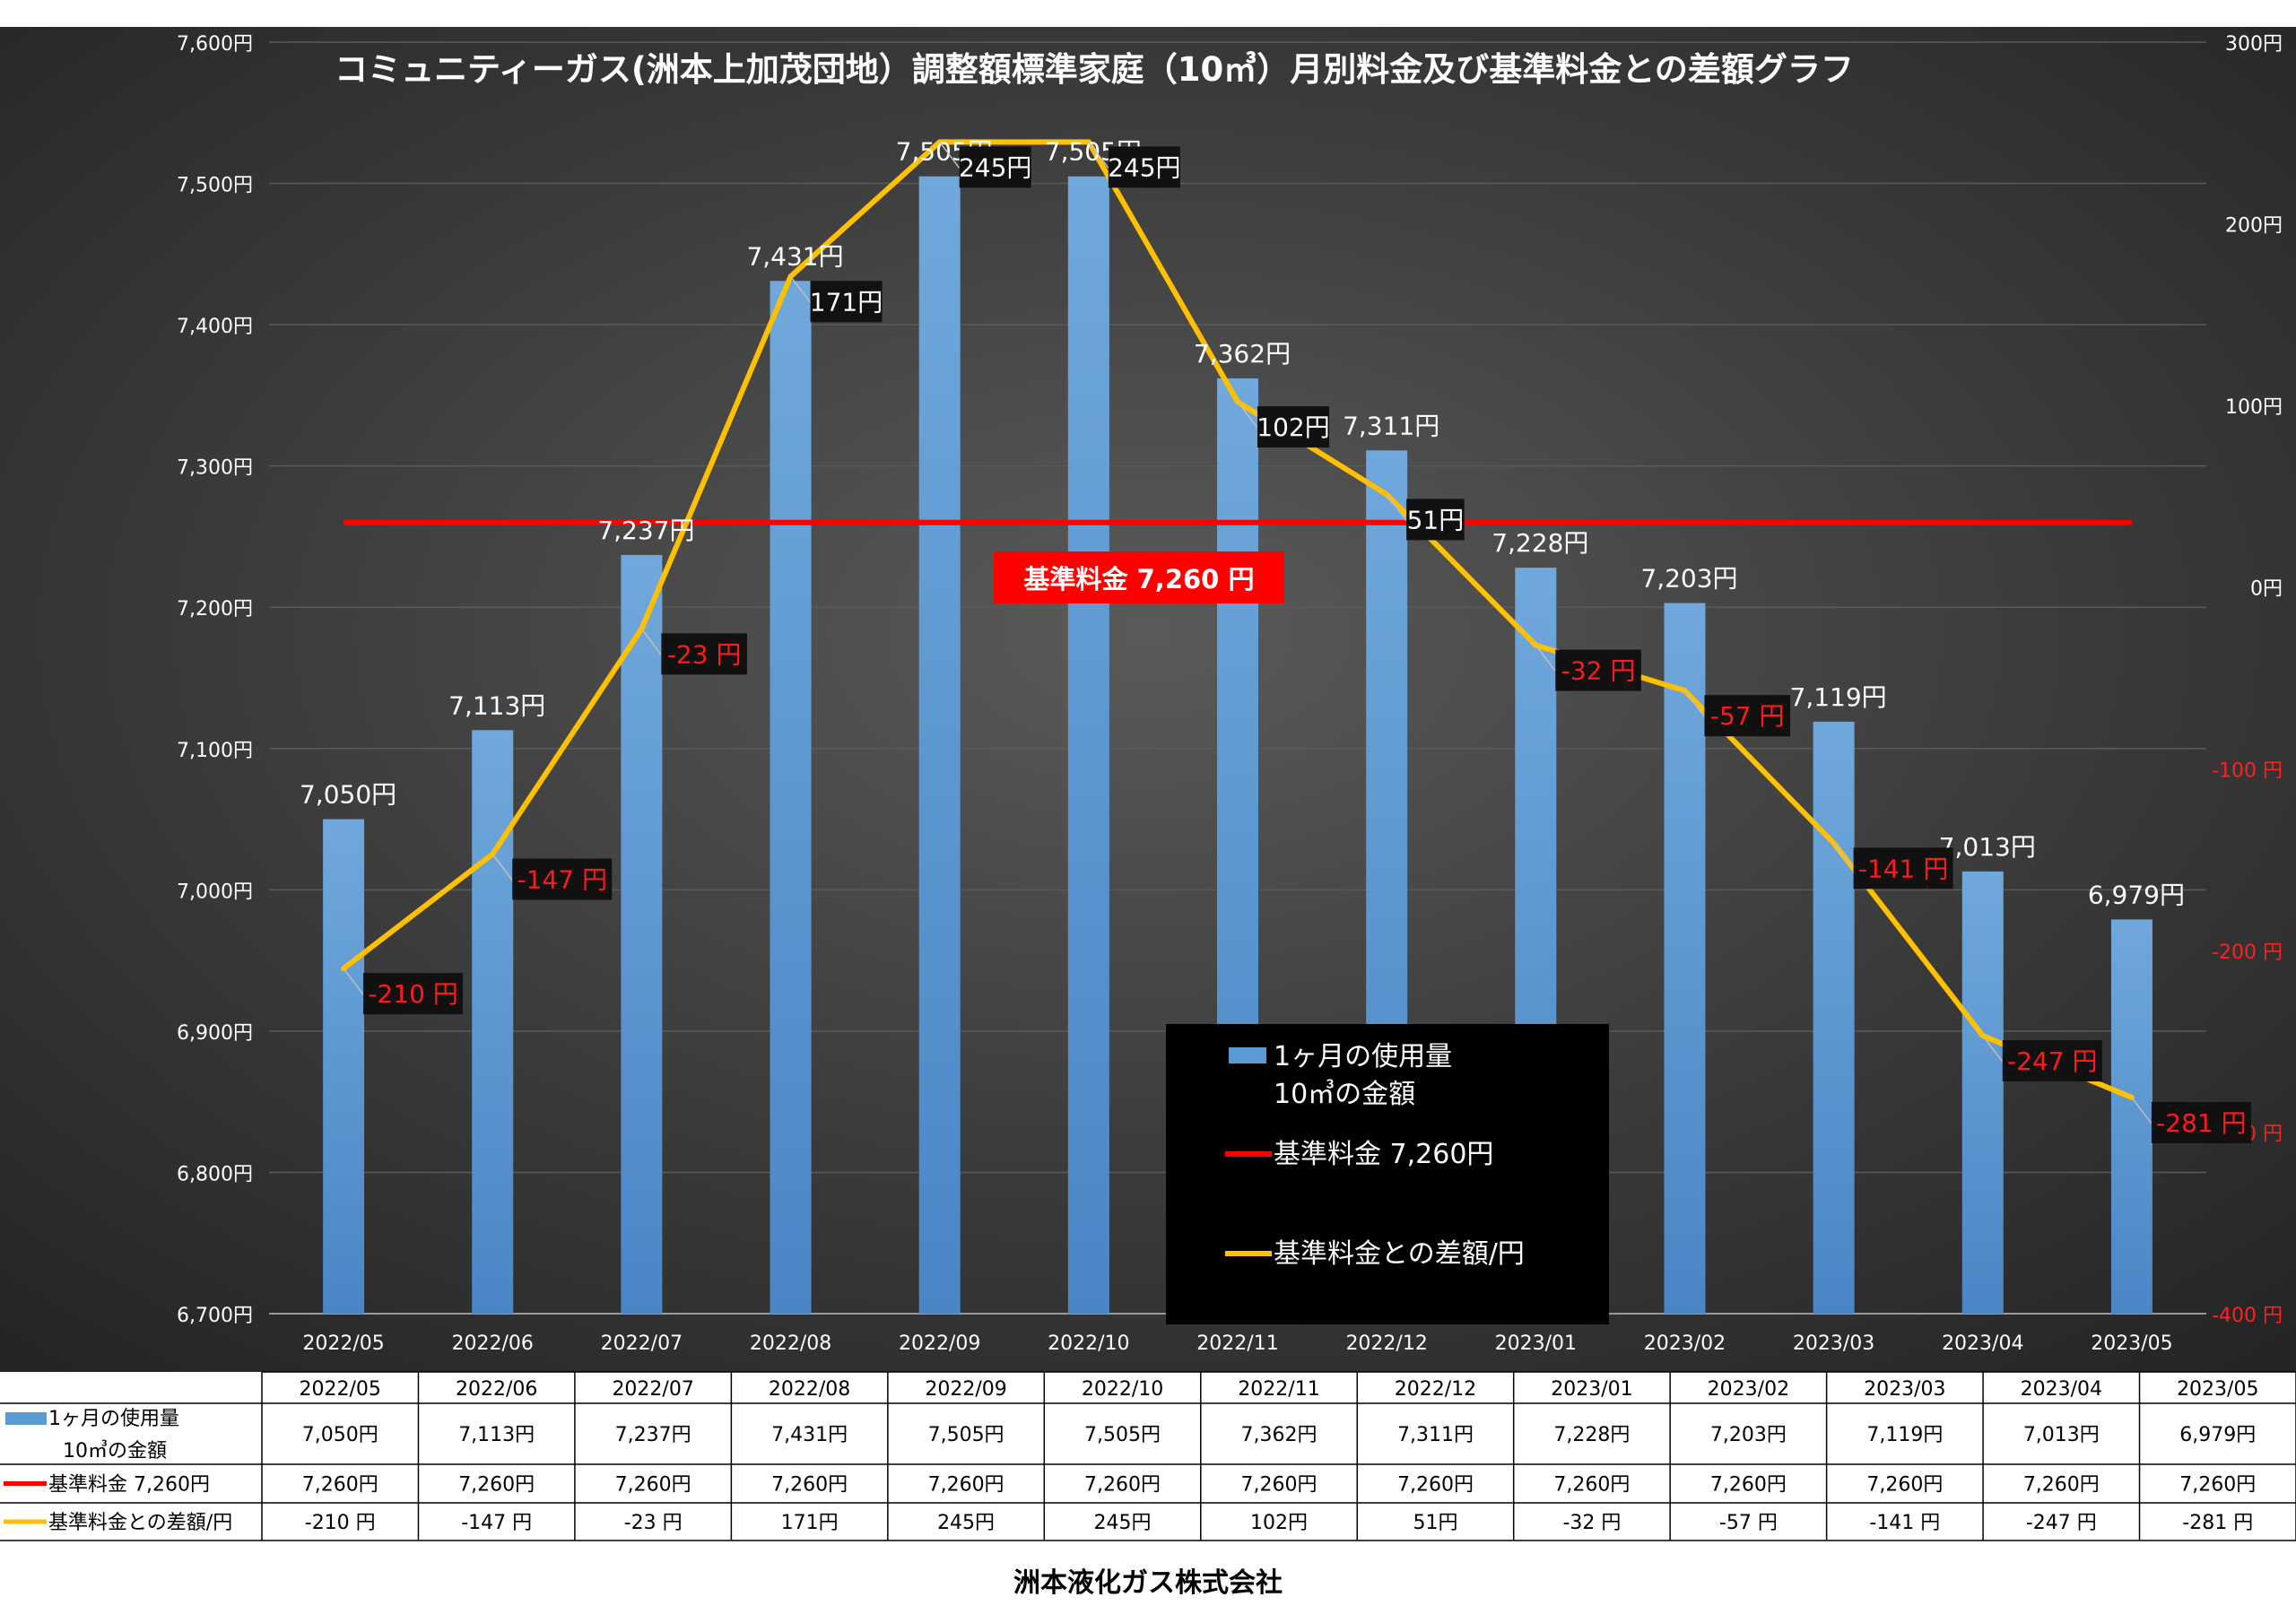  Describe the element at coordinates (26, 1418) in the screenshot. I see `table-row-swatch` at that location.